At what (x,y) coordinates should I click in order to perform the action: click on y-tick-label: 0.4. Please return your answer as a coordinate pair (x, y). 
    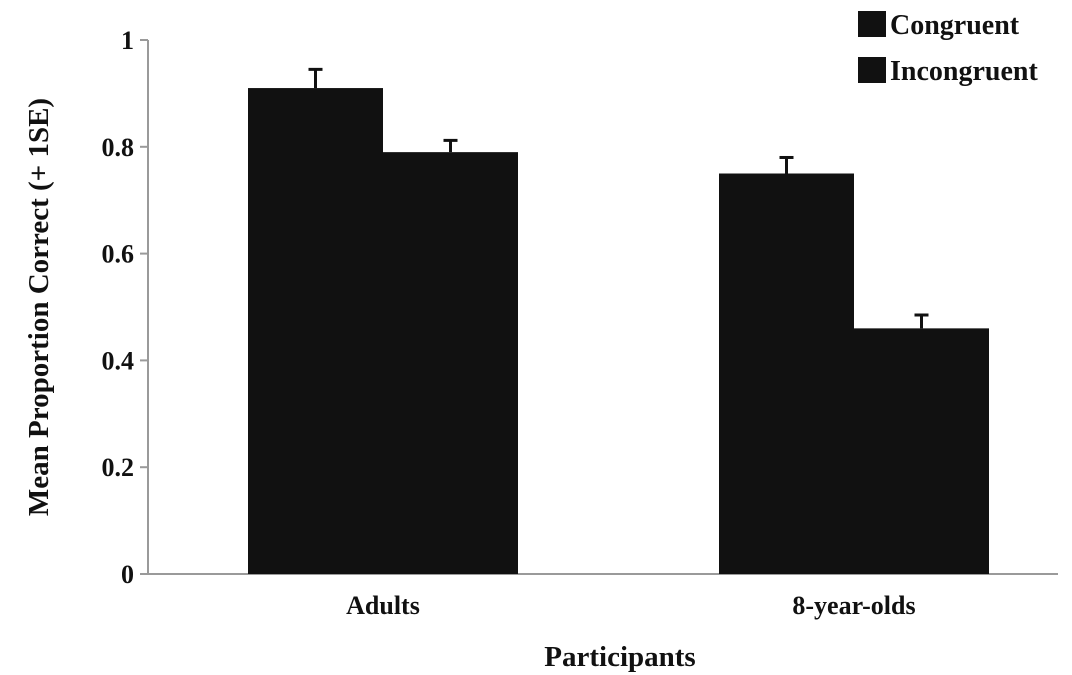
    Looking at the image, I should click on (118, 360).